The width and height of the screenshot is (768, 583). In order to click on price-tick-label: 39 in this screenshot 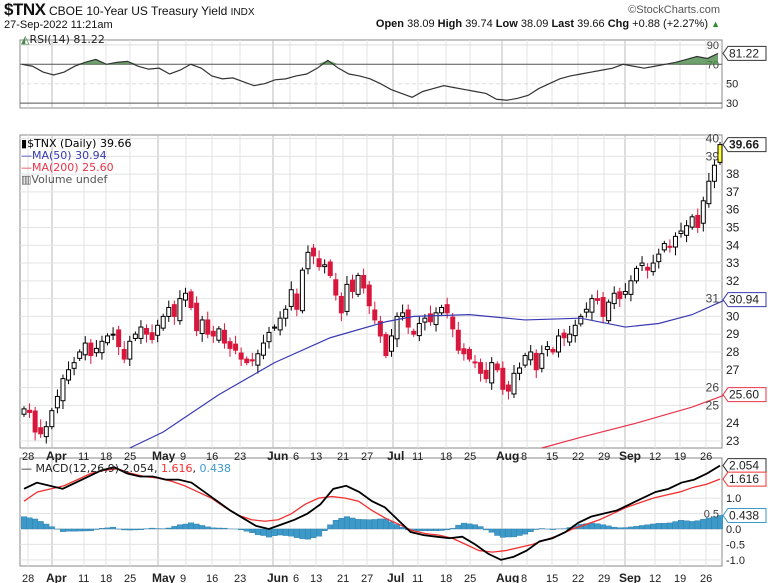, I will do `click(713, 156)`.